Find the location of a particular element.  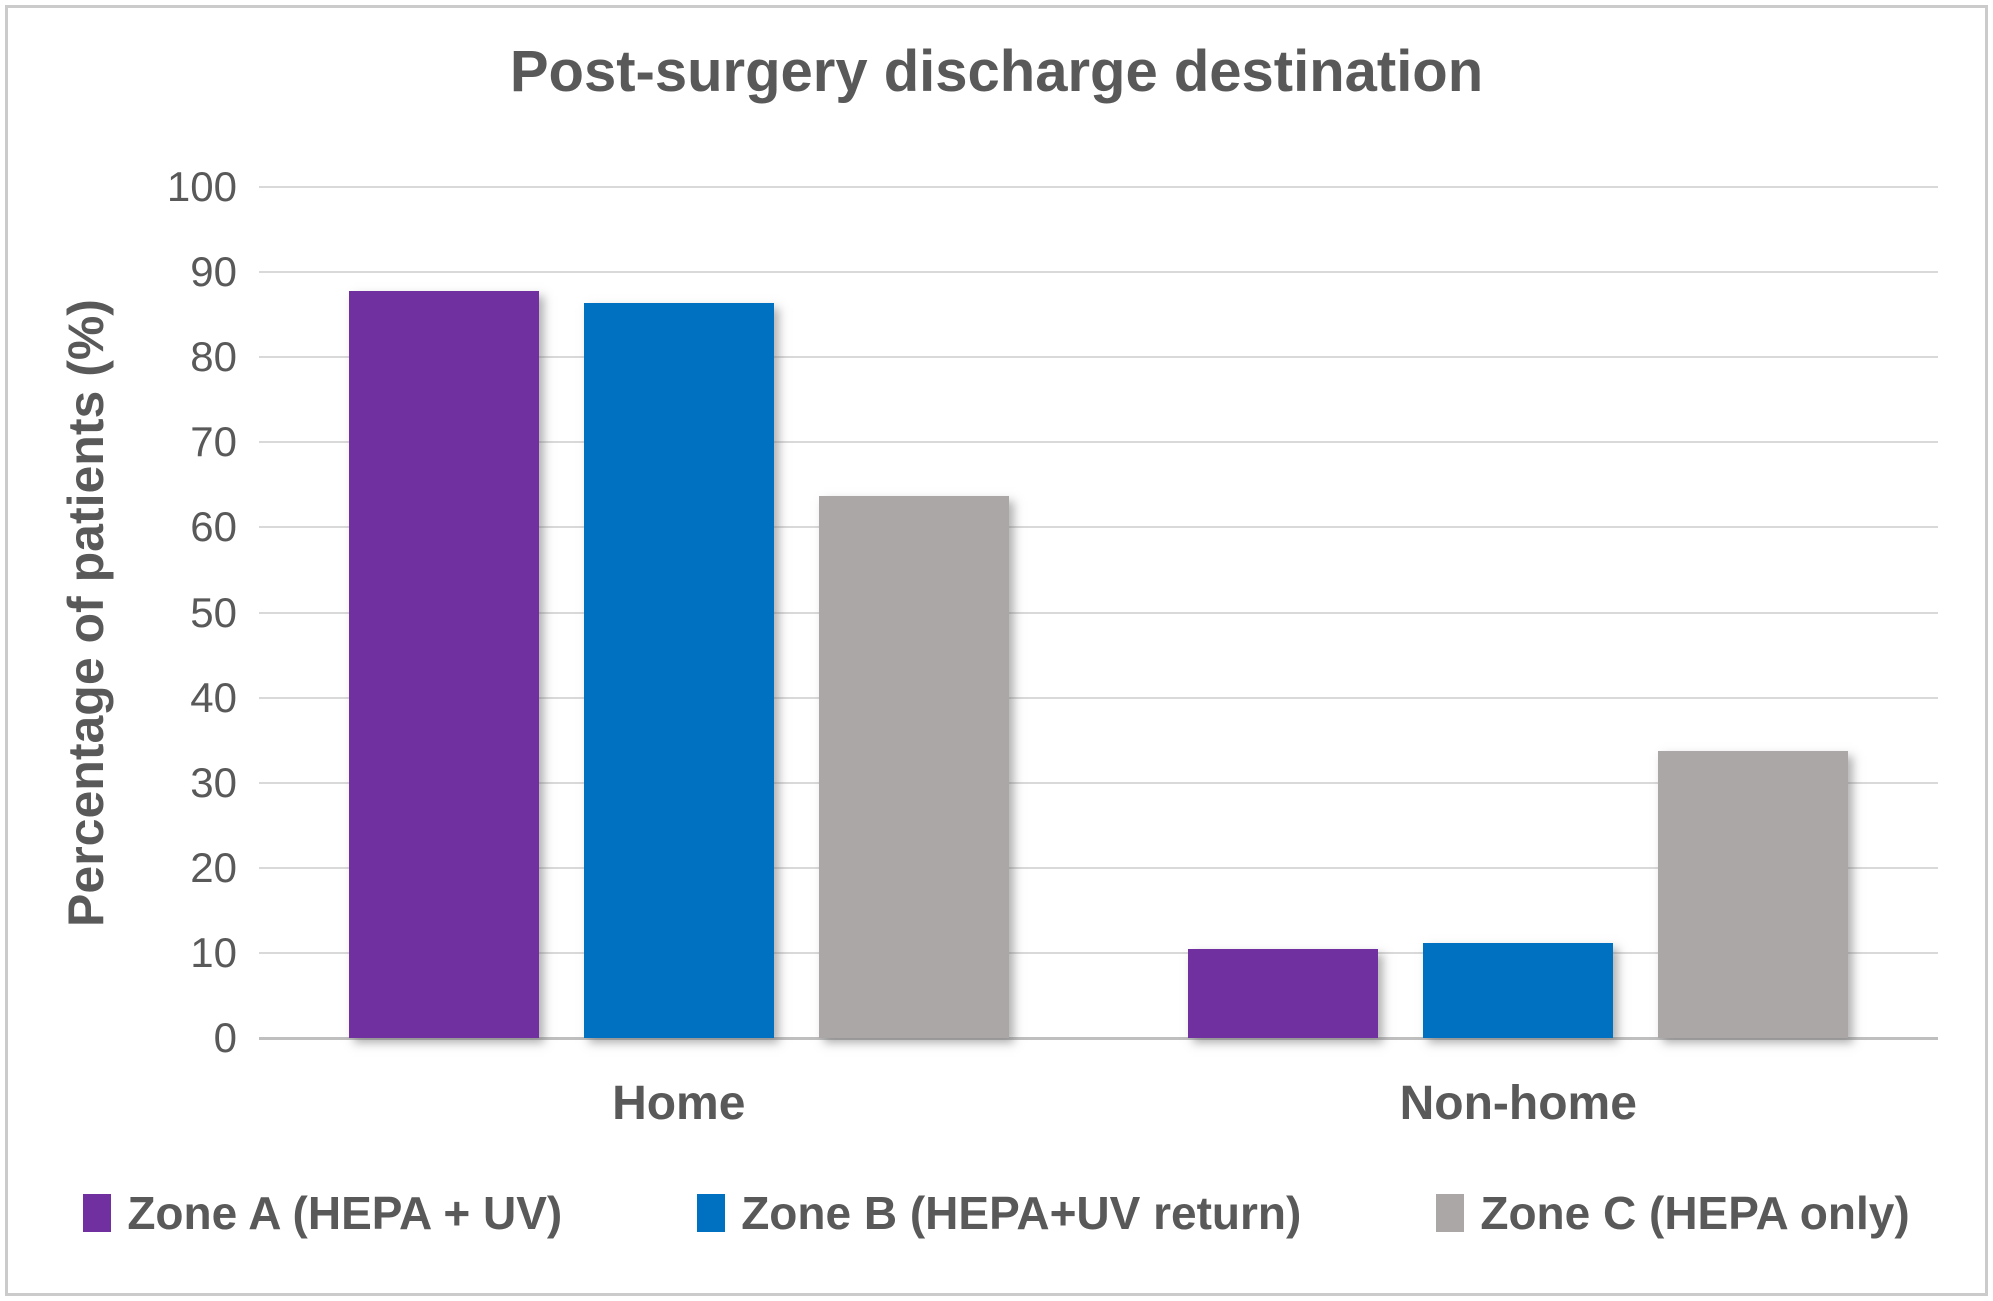

x-axis-line is located at coordinates (1098, 1038).